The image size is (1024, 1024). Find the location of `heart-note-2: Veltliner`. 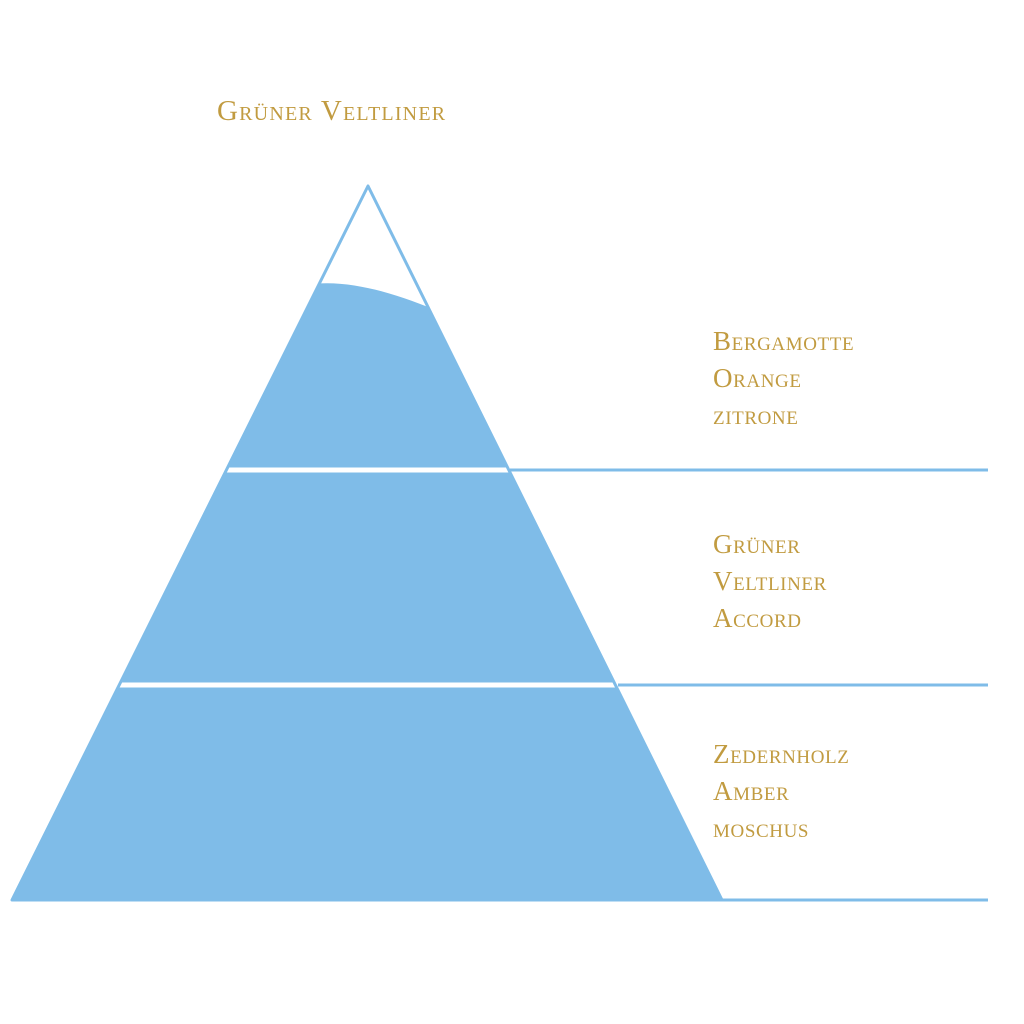

heart-note-2: Veltliner is located at coordinates (770, 581).